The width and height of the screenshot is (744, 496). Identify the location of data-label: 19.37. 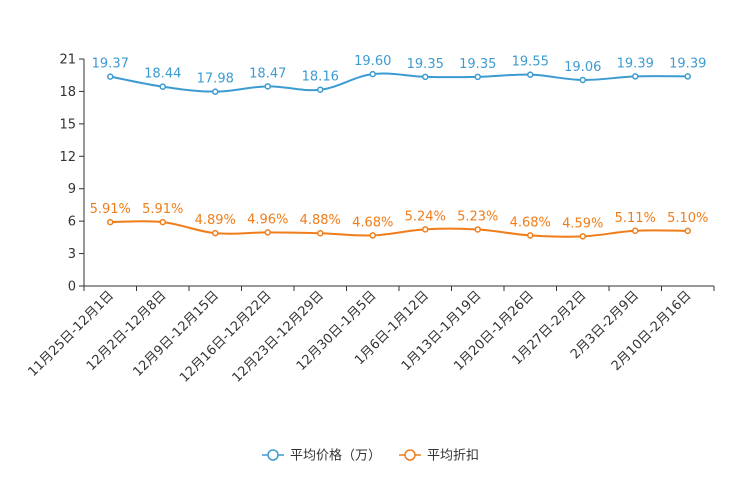
(110, 64).